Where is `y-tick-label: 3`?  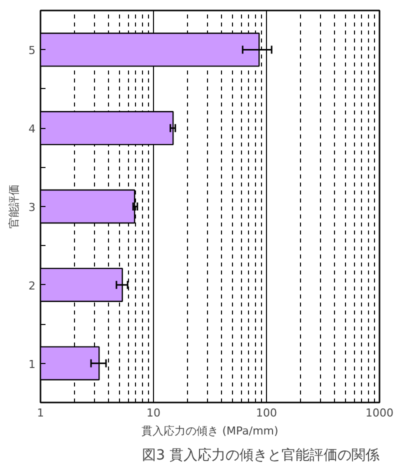 y-tick-label: 3 is located at coordinates (32, 207).